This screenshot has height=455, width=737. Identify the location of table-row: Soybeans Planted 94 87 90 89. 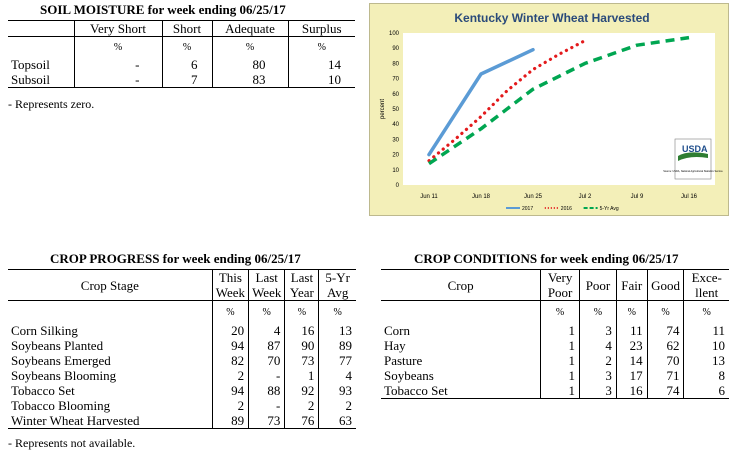
(182, 345).